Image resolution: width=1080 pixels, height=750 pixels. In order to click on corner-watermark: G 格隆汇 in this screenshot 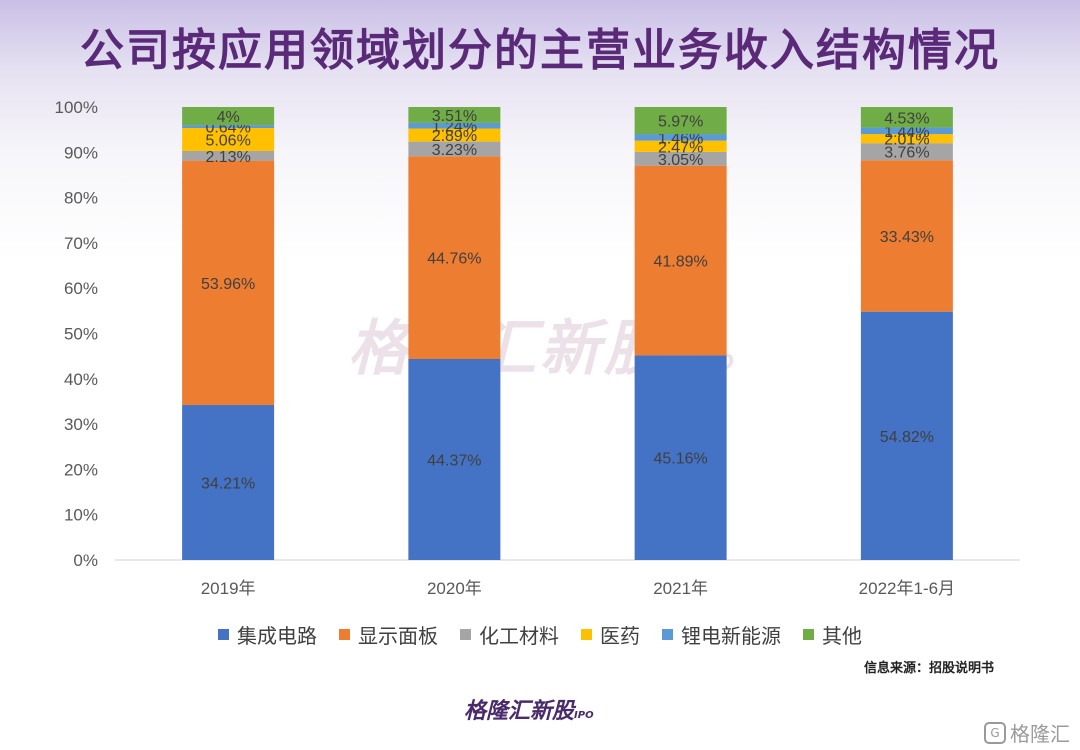, I will do `click(1027, 732)`.